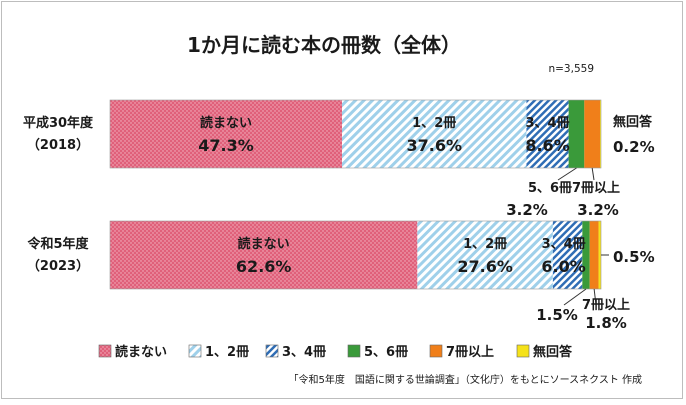 Image resolution: width=686 pixels, height=405 pixels. Describe the element at coordinates (633, 122) in the screenshot. I see `label-2018-name-5: 無回答` at that location.